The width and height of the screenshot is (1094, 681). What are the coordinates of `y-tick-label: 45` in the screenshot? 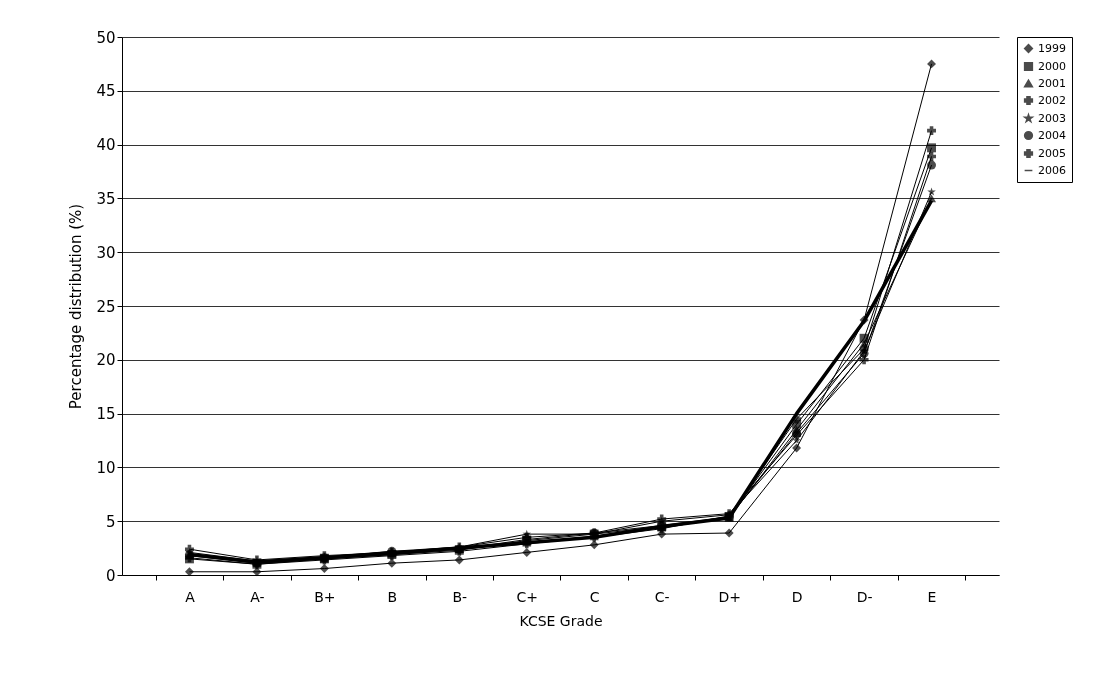 It's located at (106, 91).